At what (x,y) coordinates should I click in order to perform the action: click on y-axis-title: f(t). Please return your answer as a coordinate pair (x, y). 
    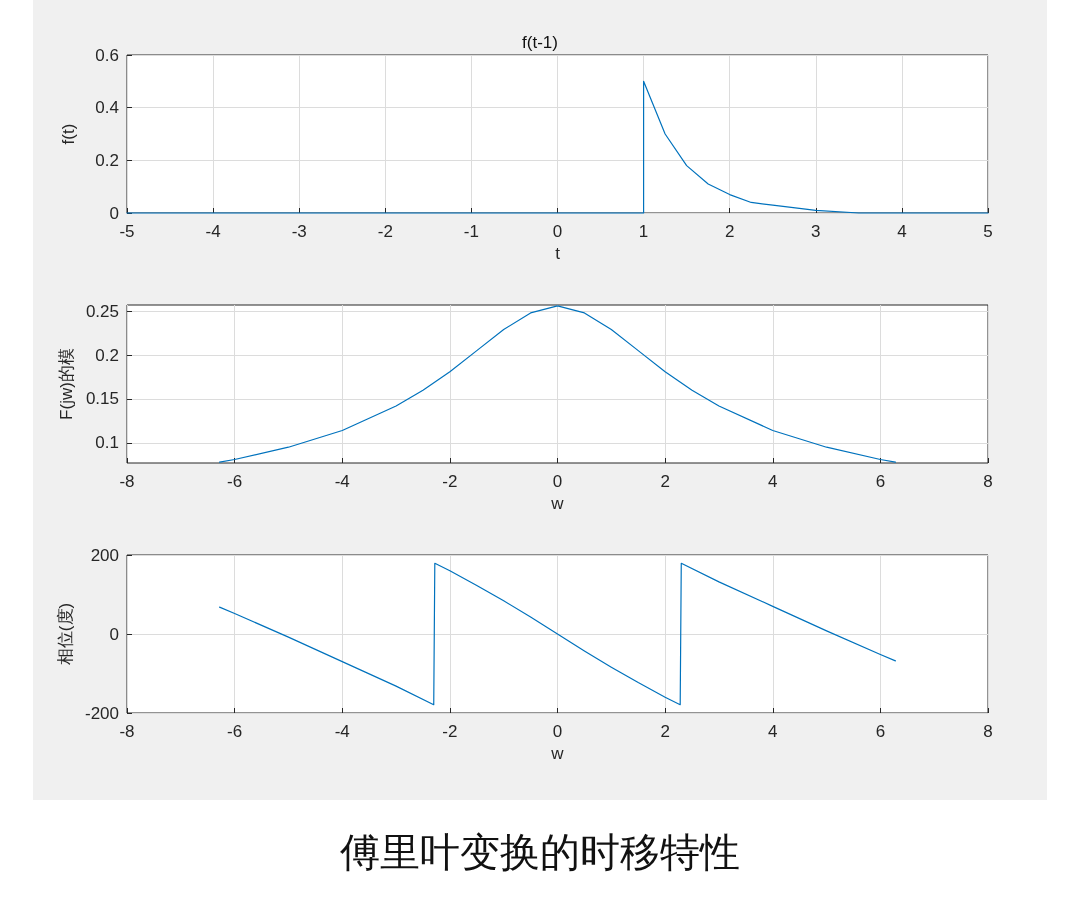
    Looking at the image, I should click on (68, 134).